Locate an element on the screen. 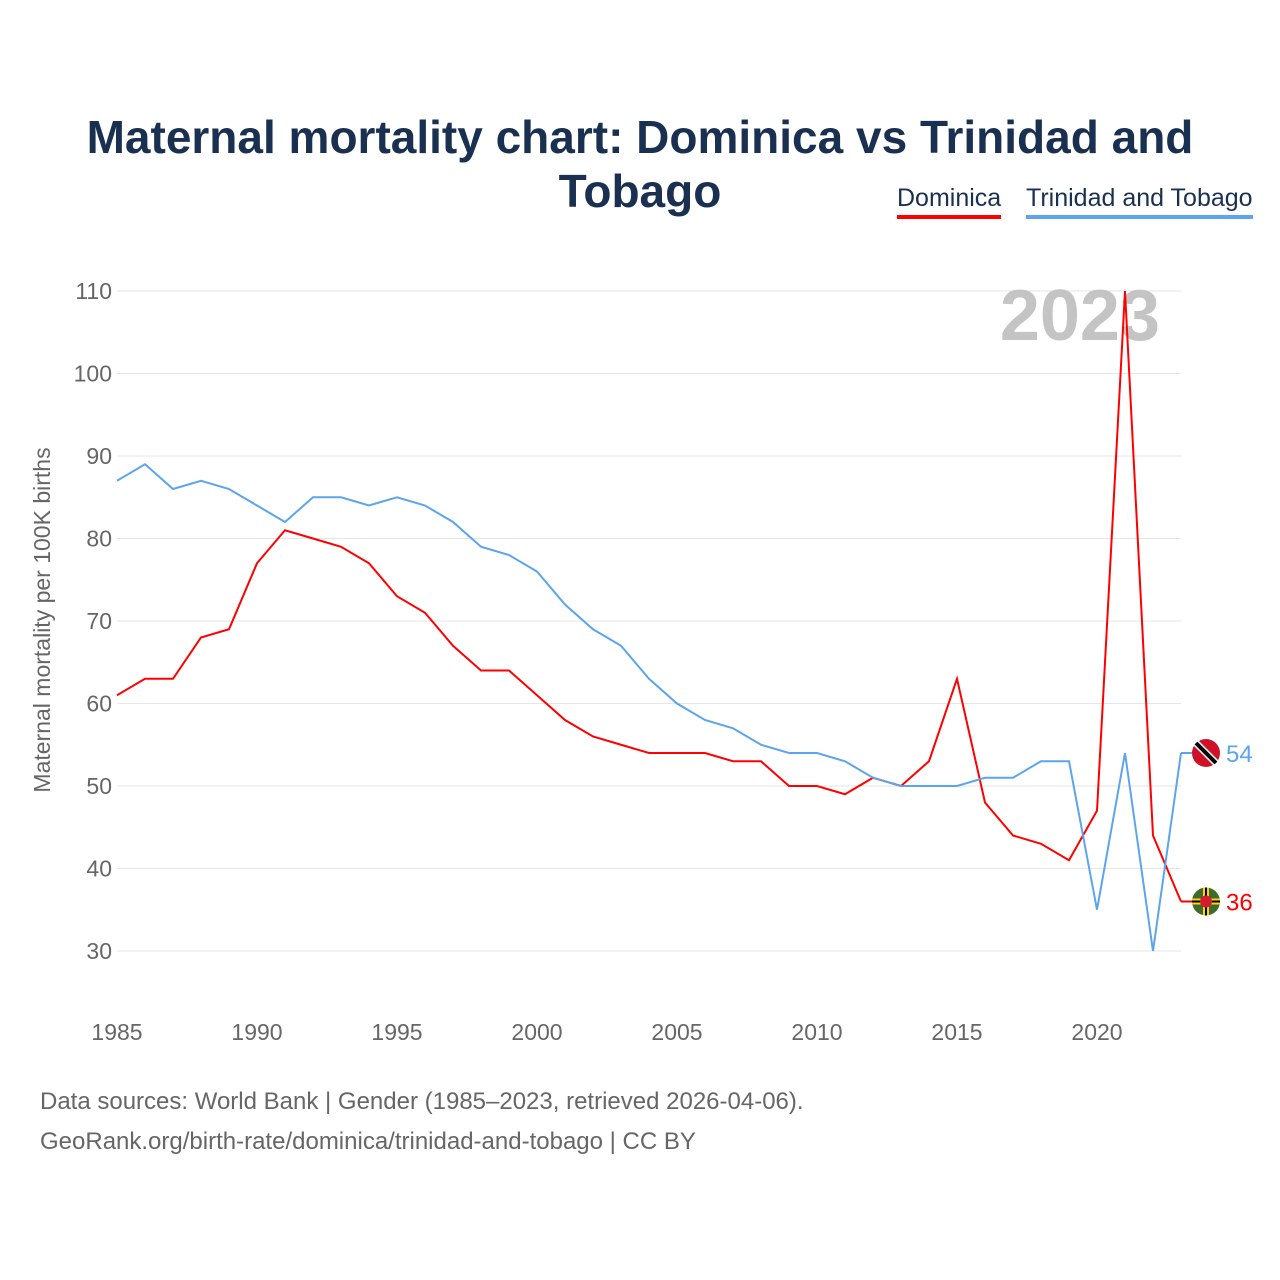  y-tick-label: 90 is located at coordinates (99, 456).